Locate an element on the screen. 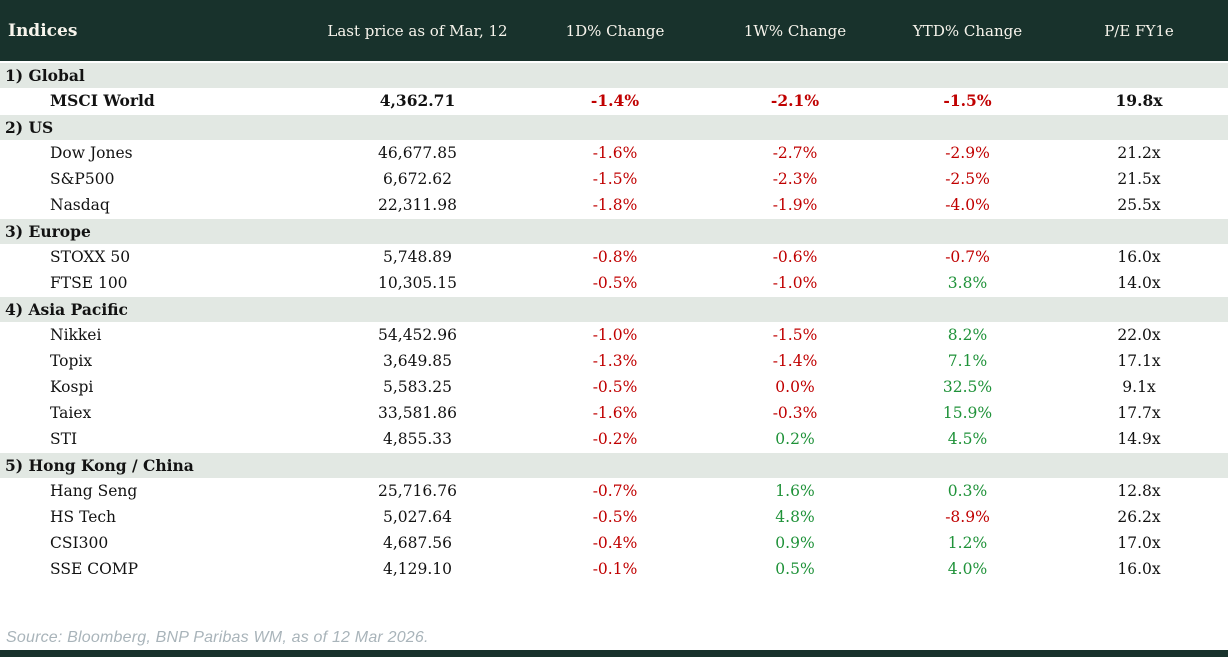 This screenshot has height=657, width=1228. last-price-cell: 10,305.15 is located at coordinates (417, 282).